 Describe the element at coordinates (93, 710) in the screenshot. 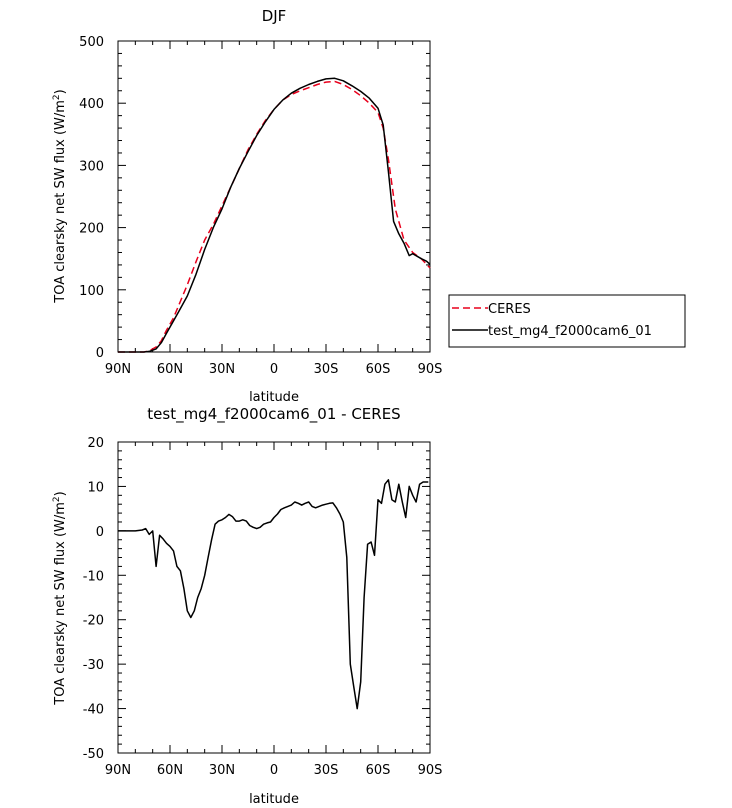

I see `bottom-y-tick-label: -40` at that location.